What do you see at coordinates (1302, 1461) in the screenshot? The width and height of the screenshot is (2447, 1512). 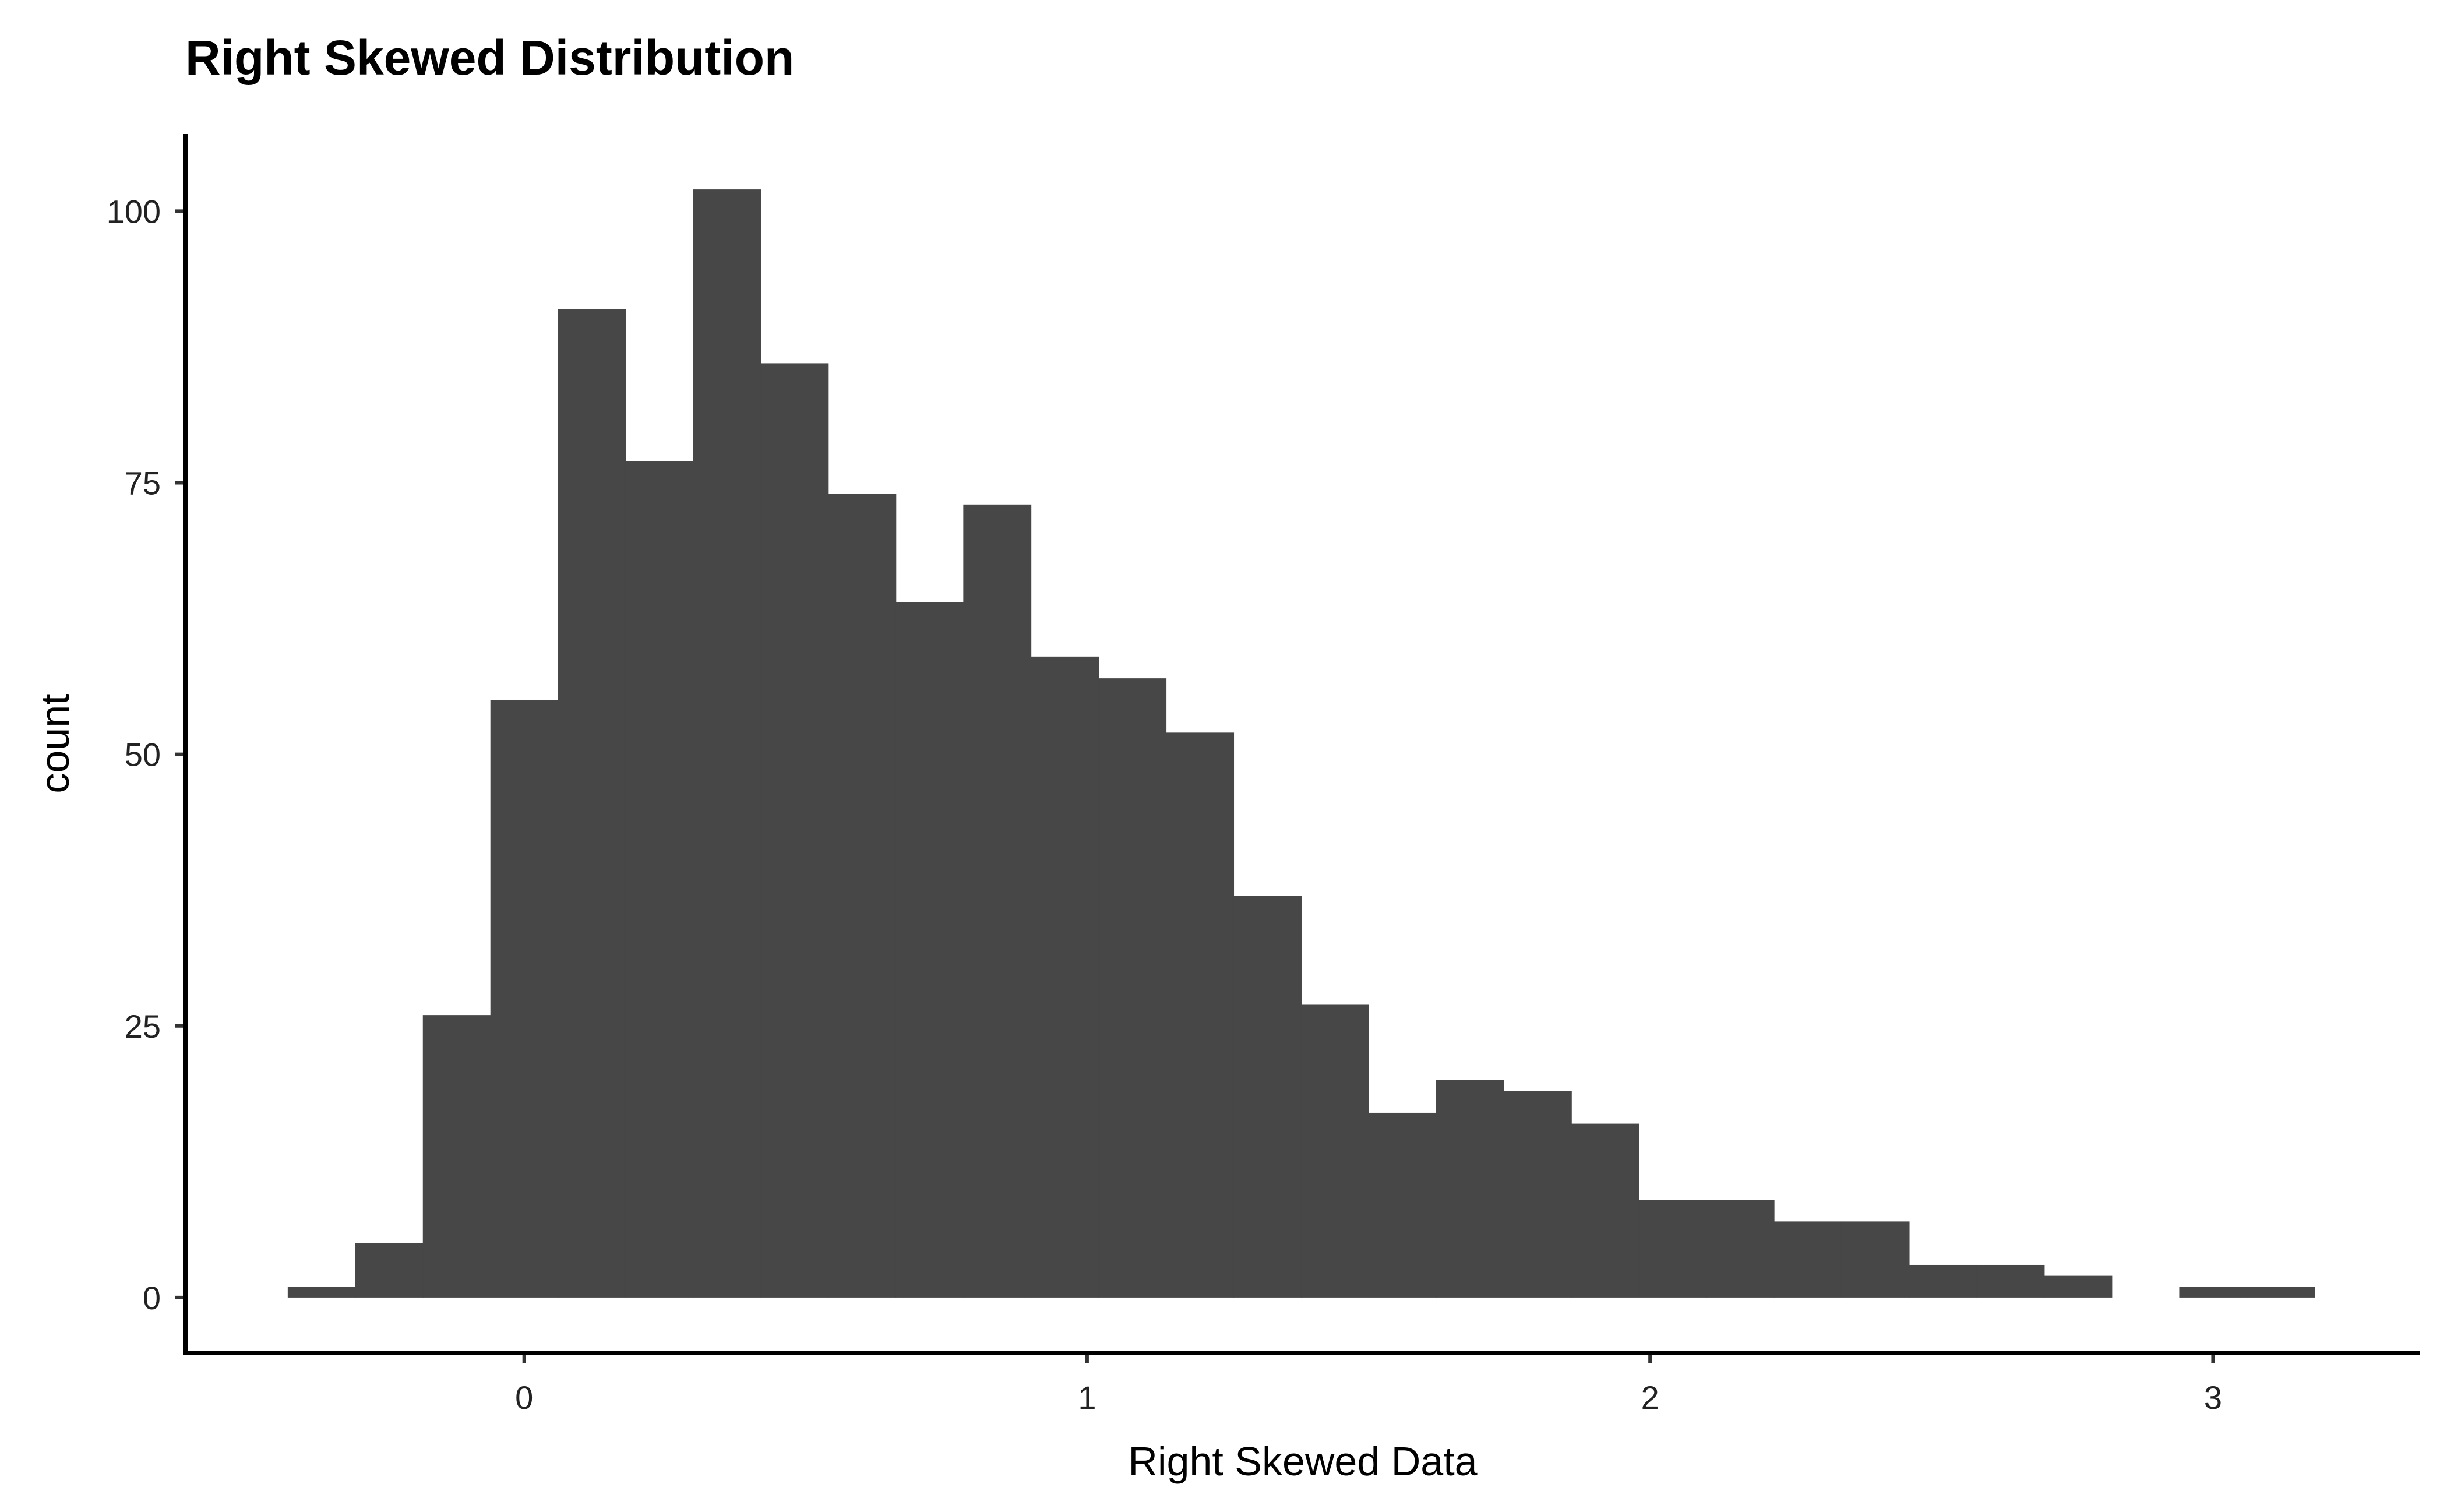 I see `x-axis-title: Right Skewed Data` at bounding box center [1302, 1461].